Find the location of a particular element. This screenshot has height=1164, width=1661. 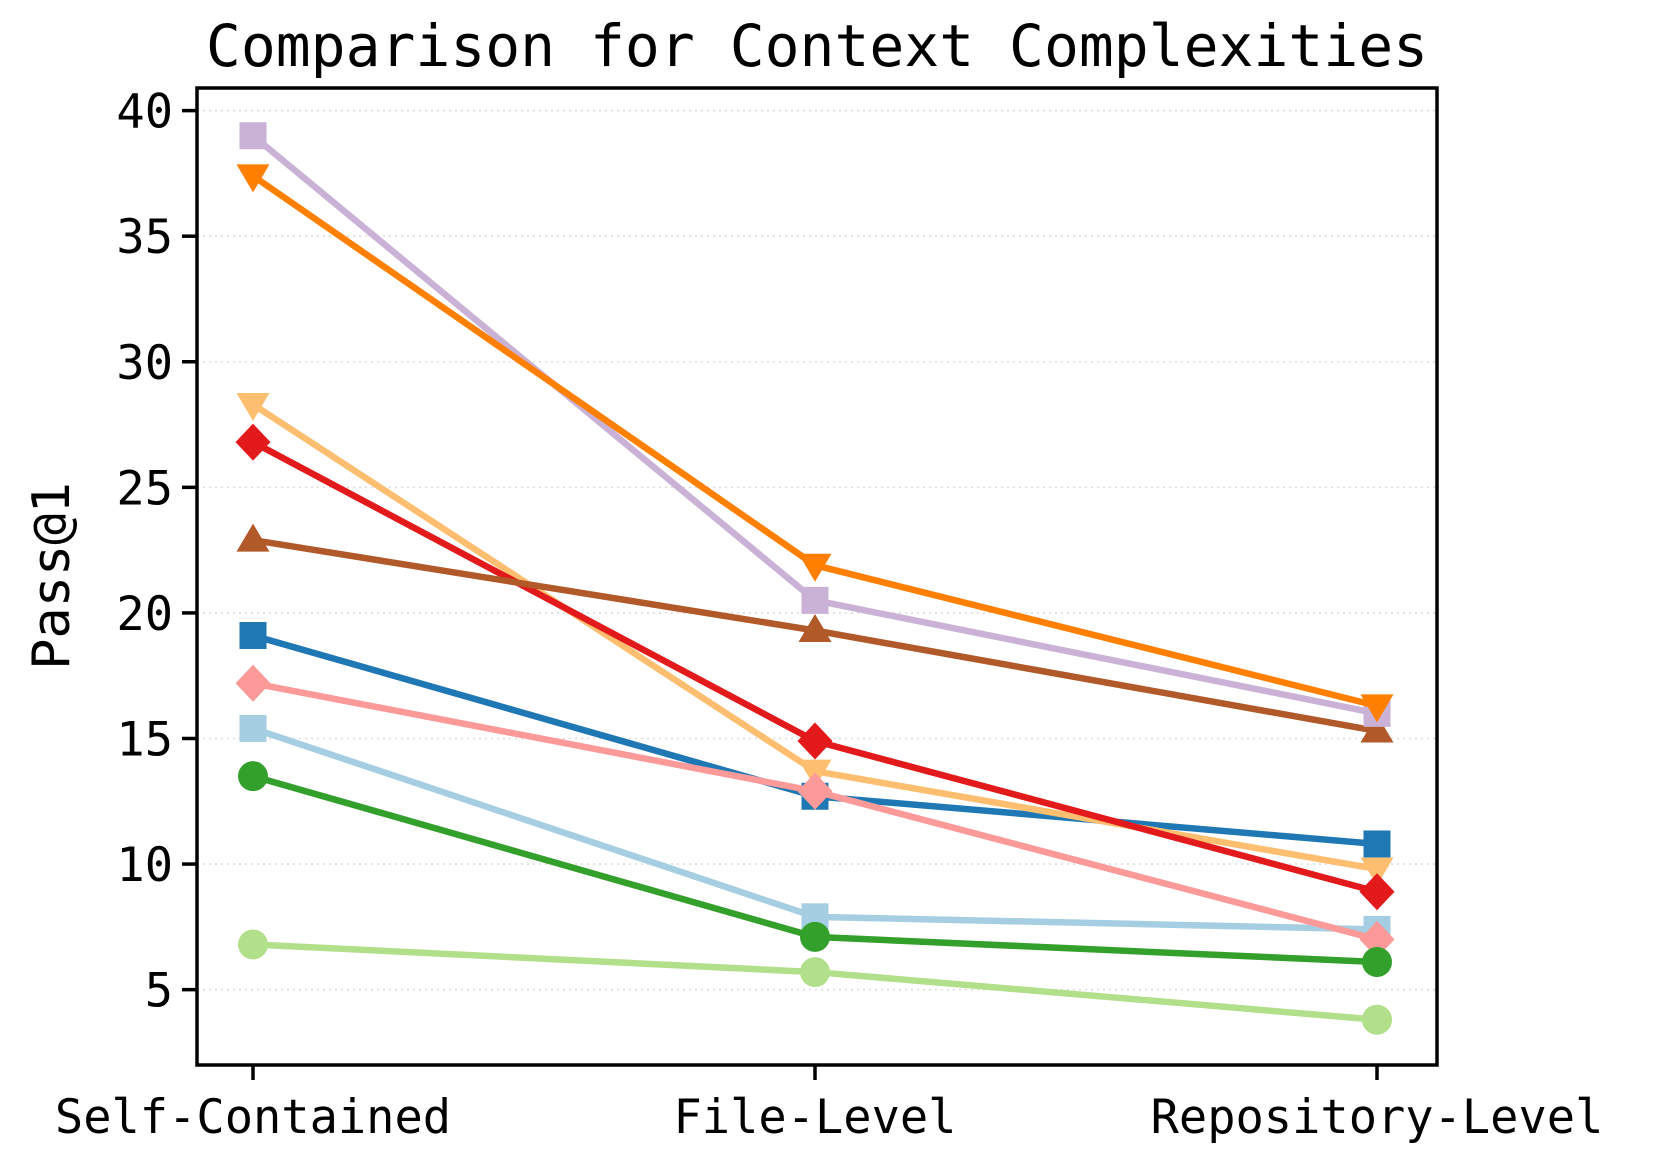

y-tick-label: 15 is located at coordinates (144, 739).